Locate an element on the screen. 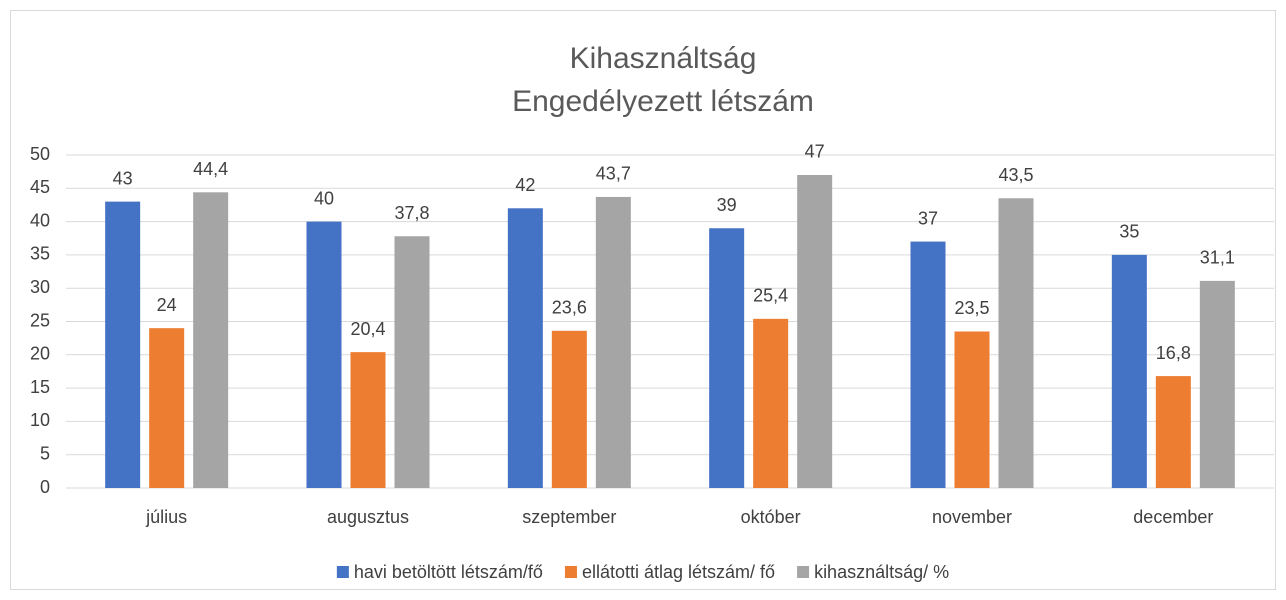 The height and width of the screenshot is (600, 1286). data-label: 39 is located at coordinates (727, 205).